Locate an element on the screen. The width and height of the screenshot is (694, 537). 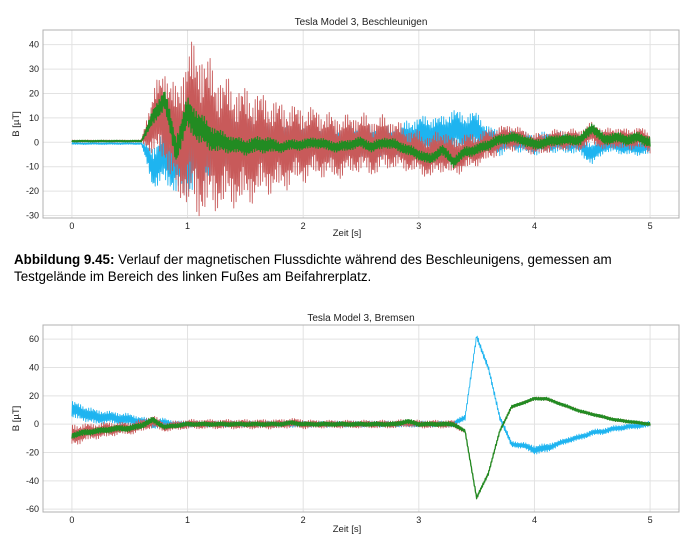
y-tick-label: -60 is located at coordinates (32, 509).